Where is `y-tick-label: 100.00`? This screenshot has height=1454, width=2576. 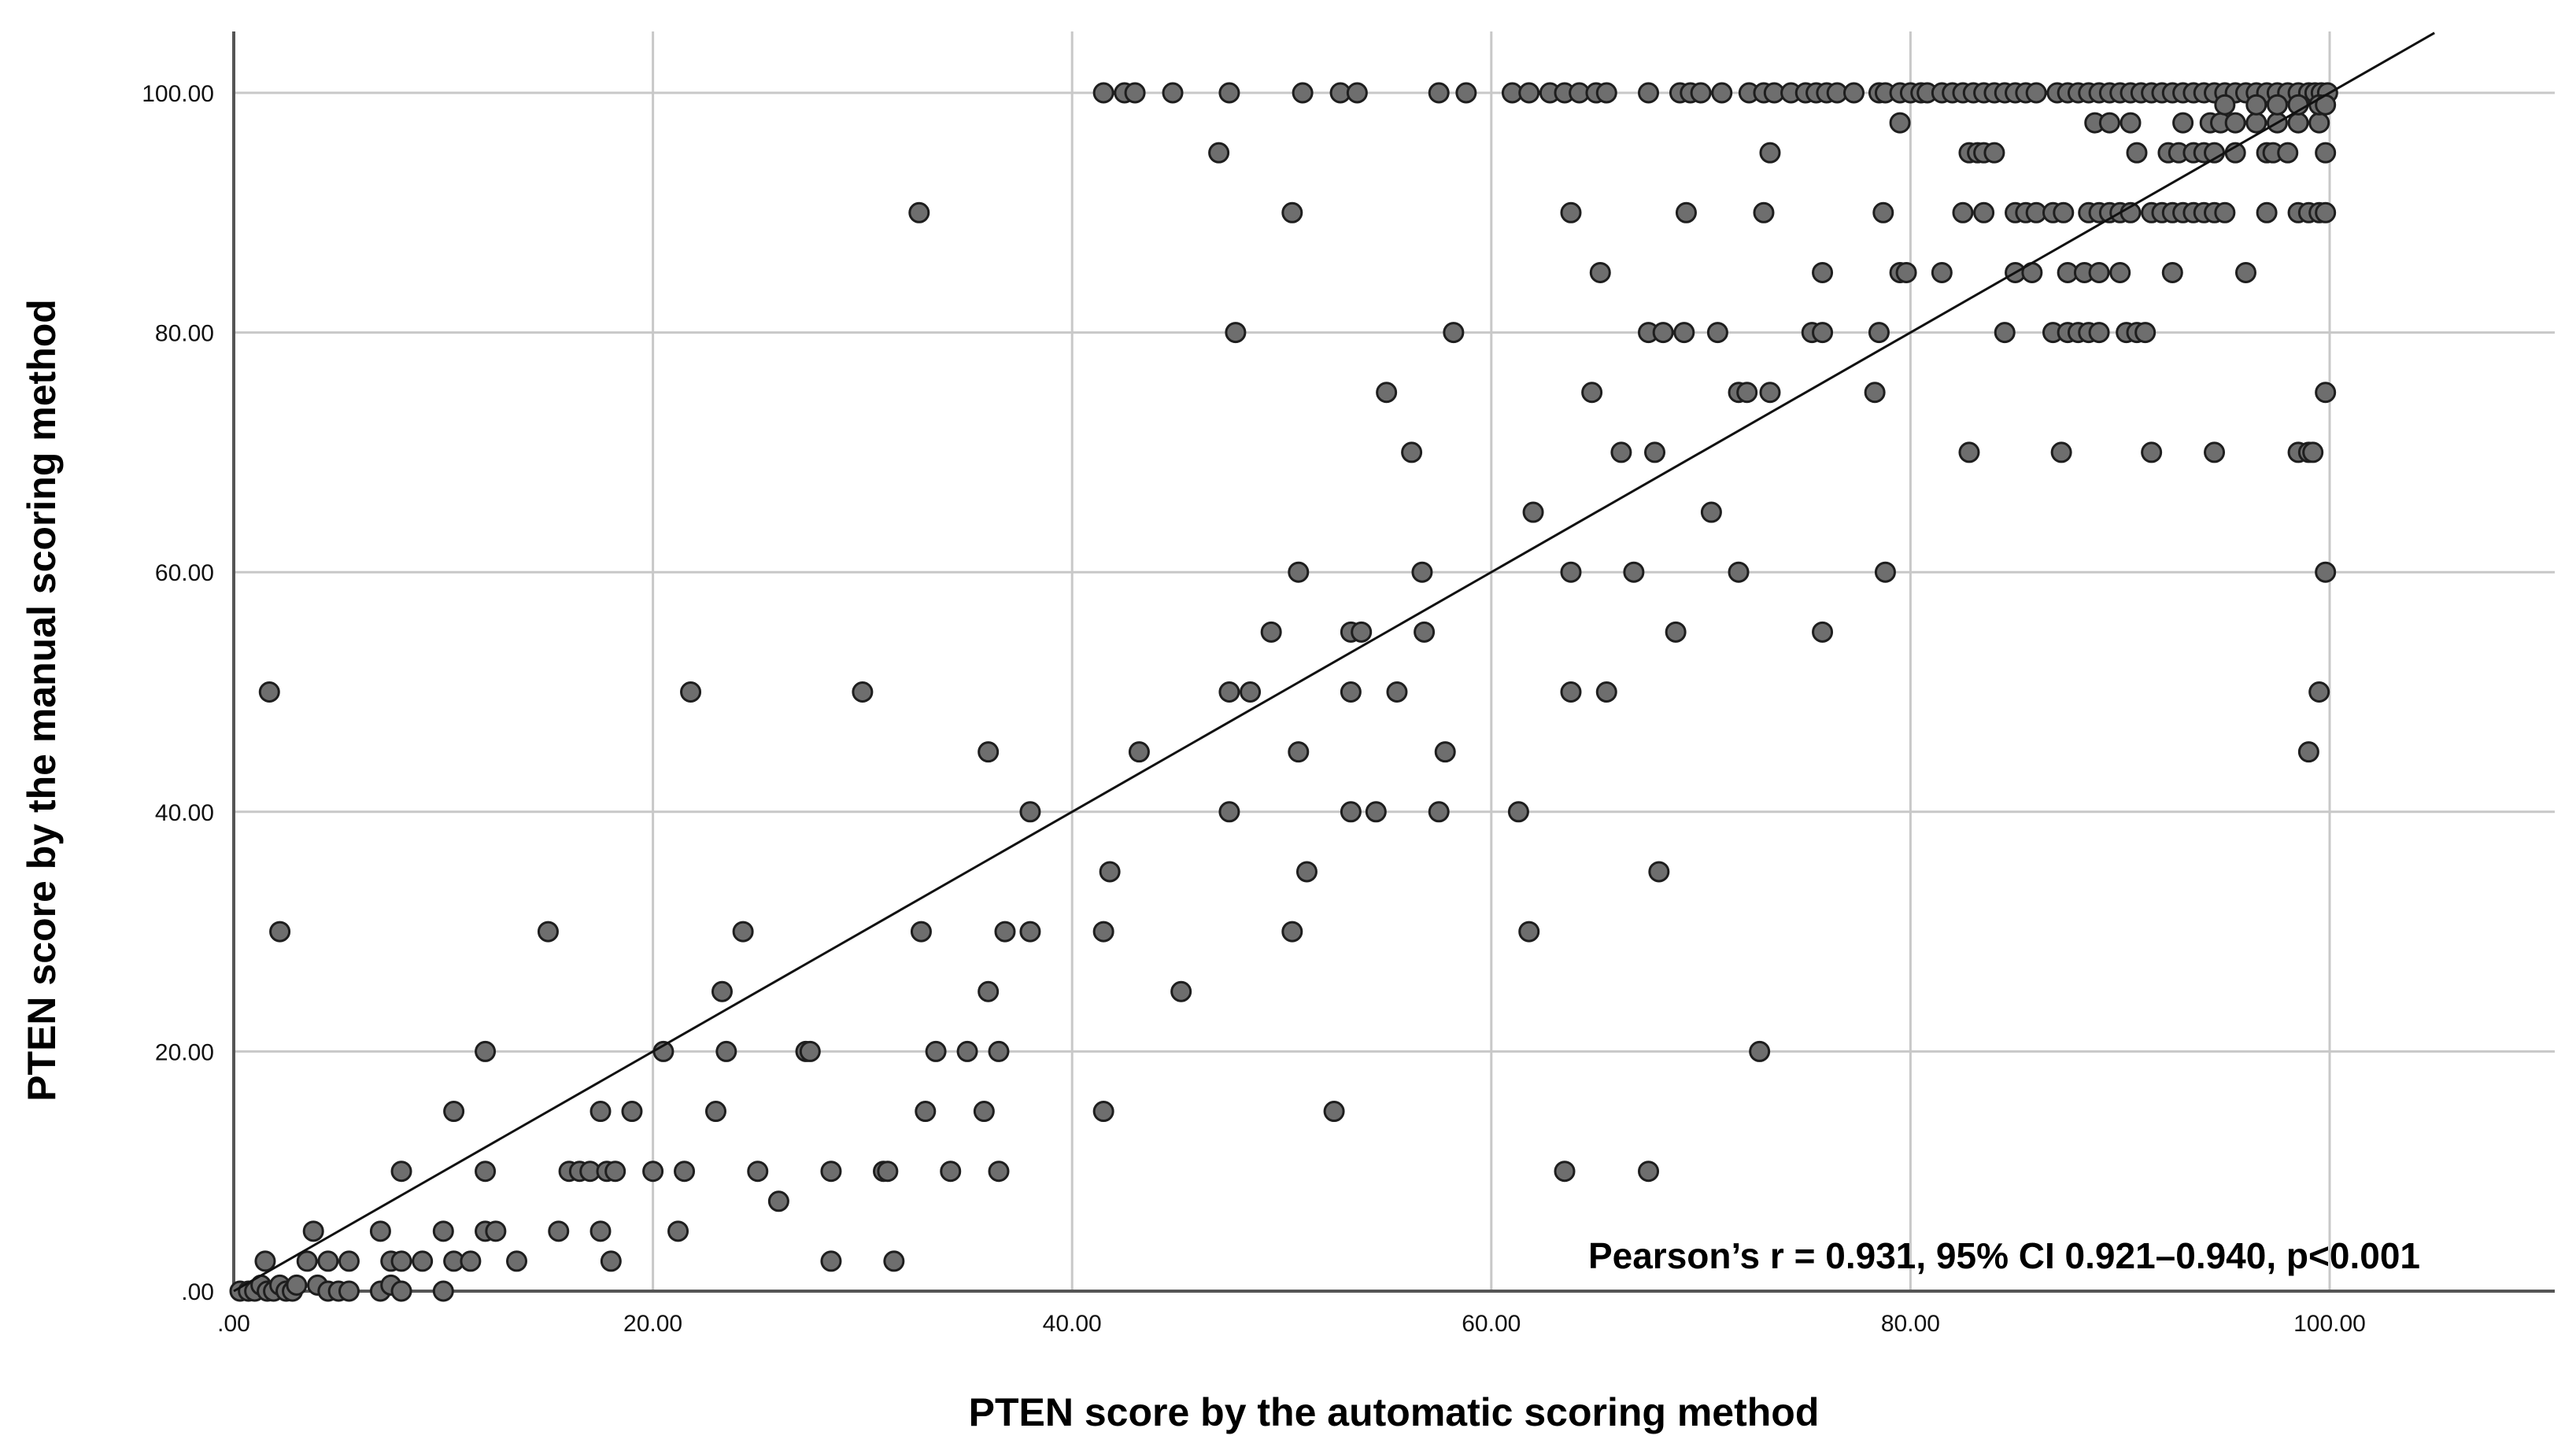
y-tick-label: 100.00 is located at coordinates (178, 94).